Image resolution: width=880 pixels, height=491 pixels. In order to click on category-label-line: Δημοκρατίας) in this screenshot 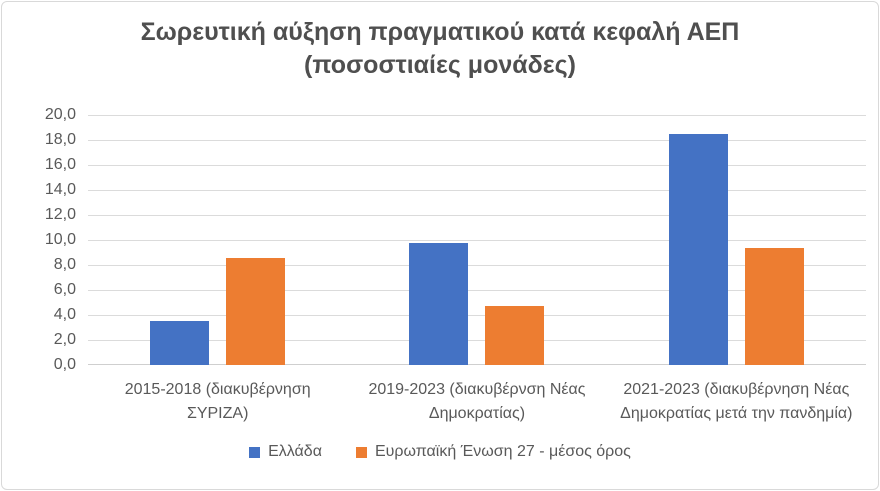, I will do `click(477, 413)`.